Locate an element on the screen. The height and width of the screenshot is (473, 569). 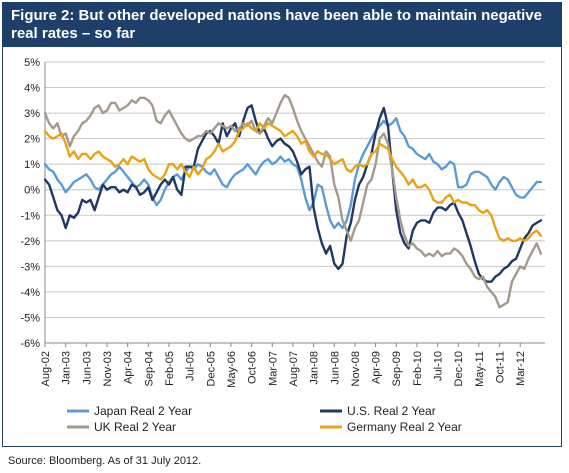
x-tick-label: Sep-04 is located at coordinates (149, 368).